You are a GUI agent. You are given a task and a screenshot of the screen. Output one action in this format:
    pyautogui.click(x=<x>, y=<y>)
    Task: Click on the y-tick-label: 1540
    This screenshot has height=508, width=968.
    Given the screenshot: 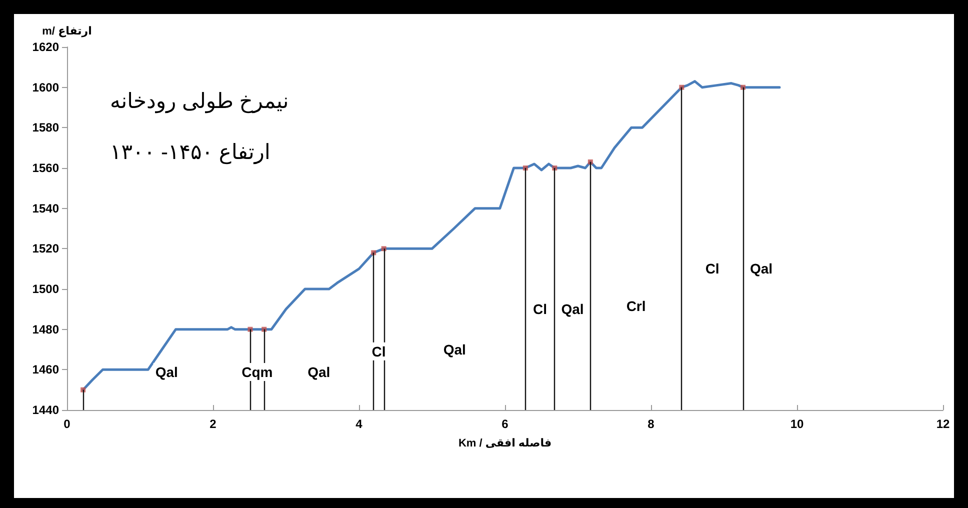 What is the action you would take?
    pyautogui.click(x=46, y=208)
    